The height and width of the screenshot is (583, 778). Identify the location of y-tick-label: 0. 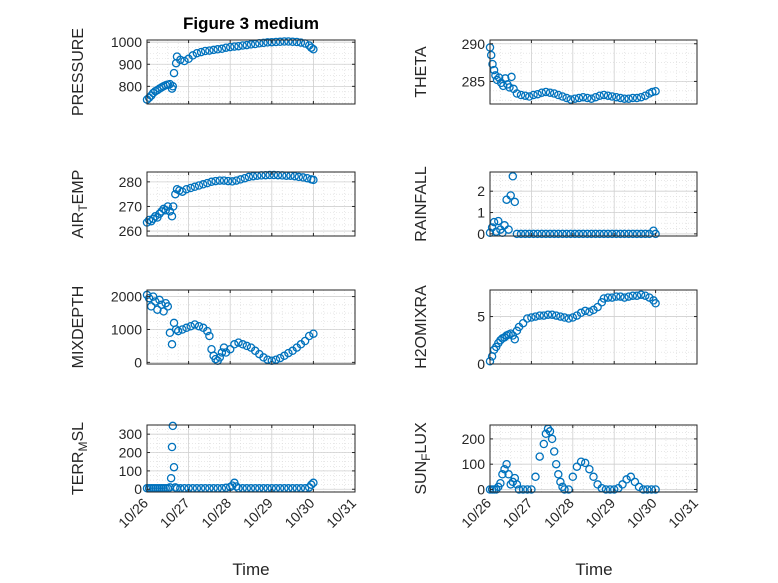
(481, 364).